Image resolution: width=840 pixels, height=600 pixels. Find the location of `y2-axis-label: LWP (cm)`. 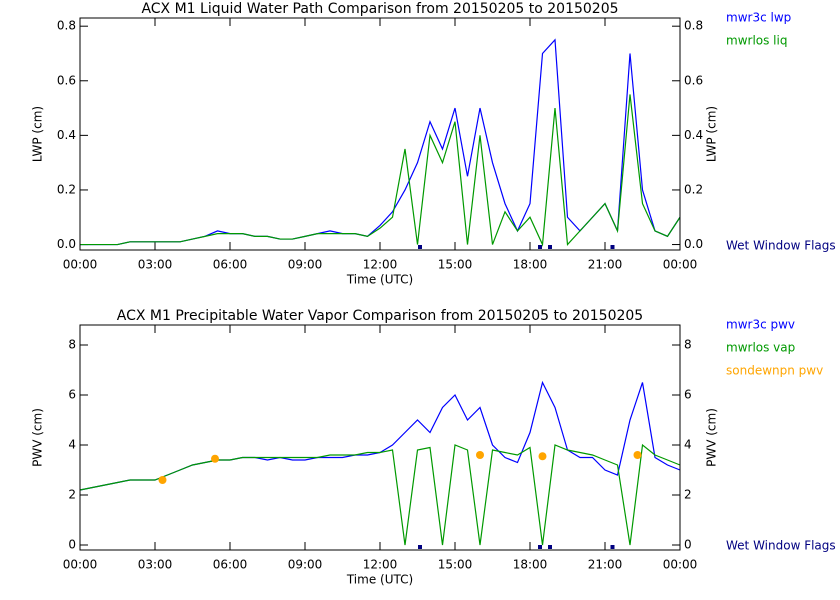

y2-axis-label: LWP (cm) is located at coordinates (712, 134).